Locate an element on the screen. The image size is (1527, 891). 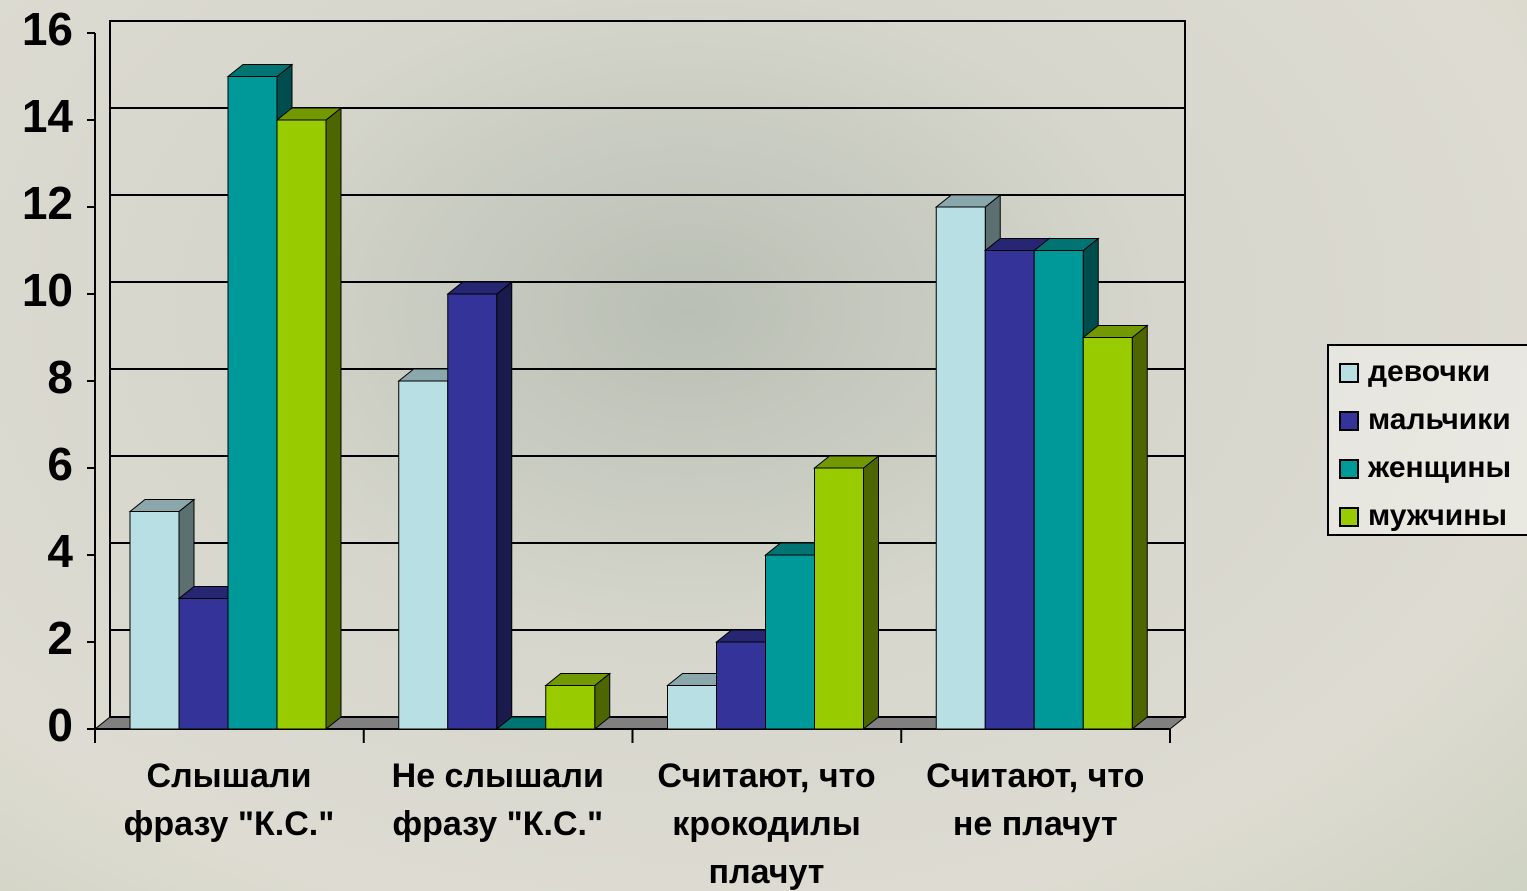
y-tick-label: 6 is located at coordinates (60, 464).